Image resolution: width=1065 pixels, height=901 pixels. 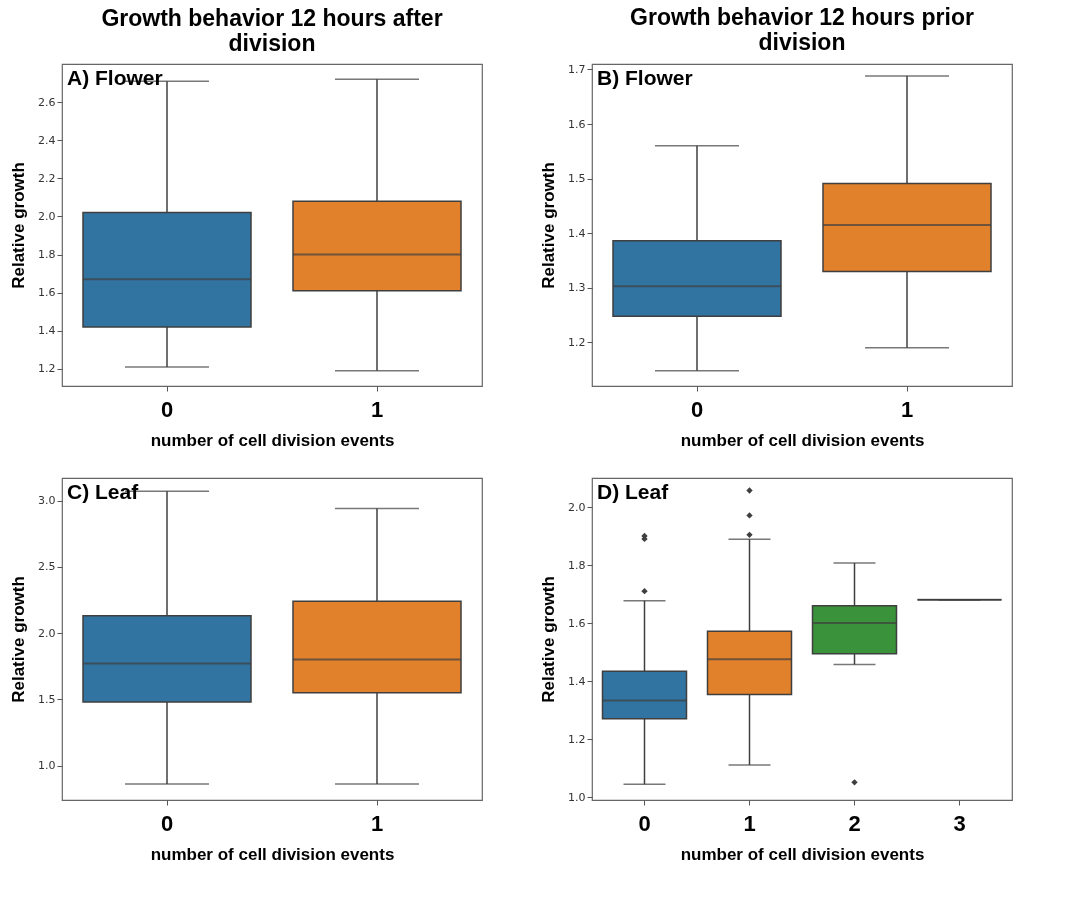 What do you see at coordinates (47, 140) in the screenshot?
I see `y-tick-label: 2.4` at bounding box center [47, 140].